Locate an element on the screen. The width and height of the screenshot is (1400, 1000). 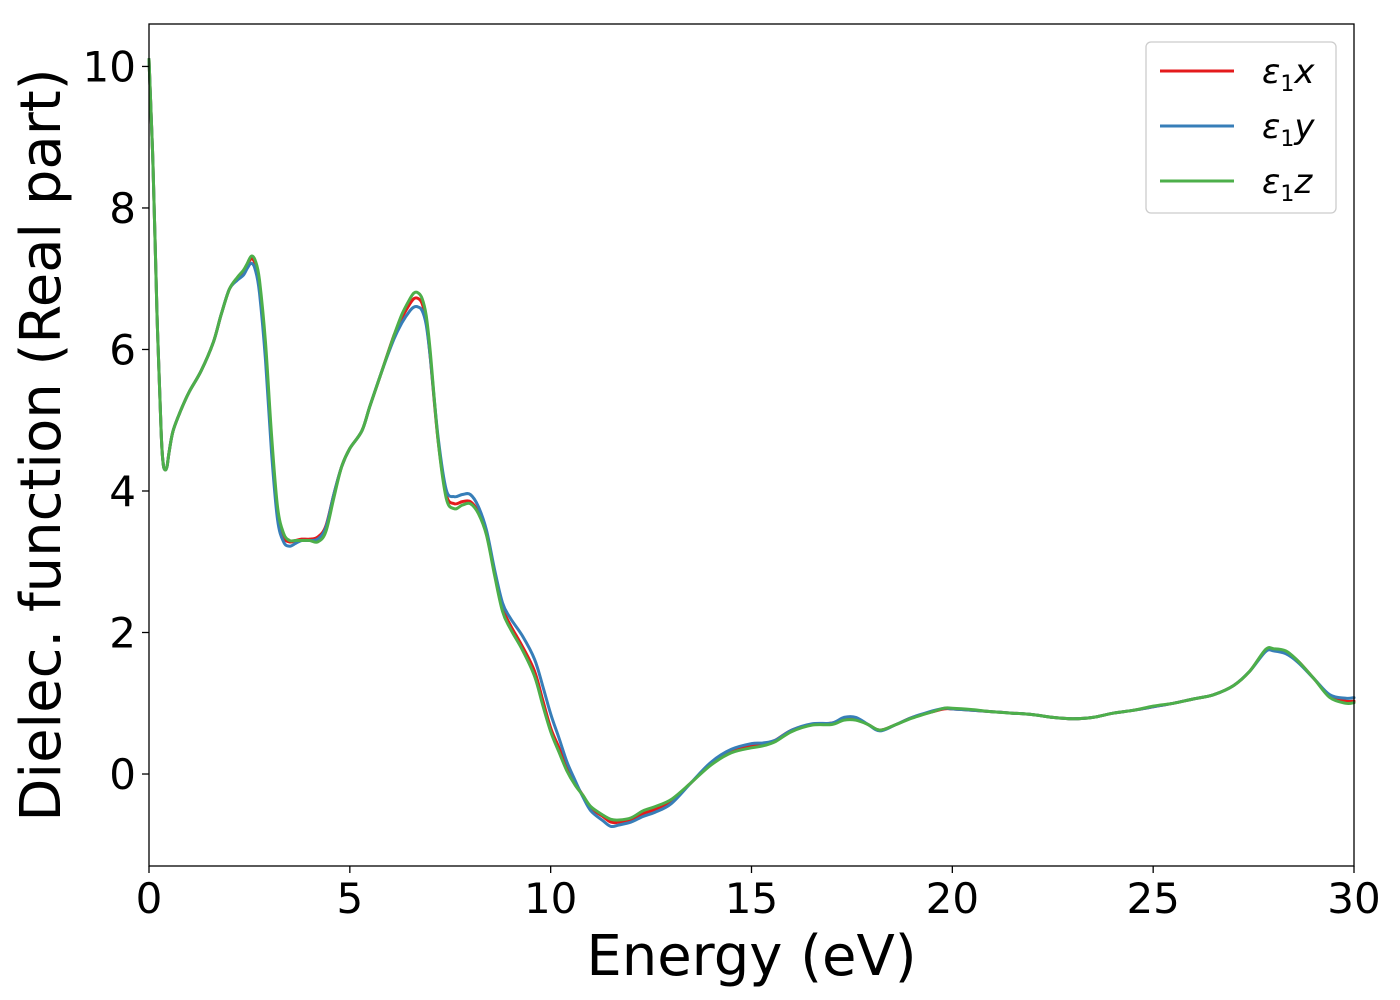
y-tick-label: 2 is located at coordinates (122, 633).